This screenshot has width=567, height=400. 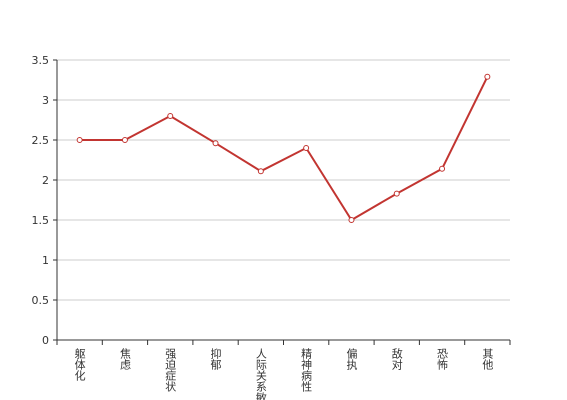 I want to click on x-tick-label: 躯体化, so click(x=79, y=365).